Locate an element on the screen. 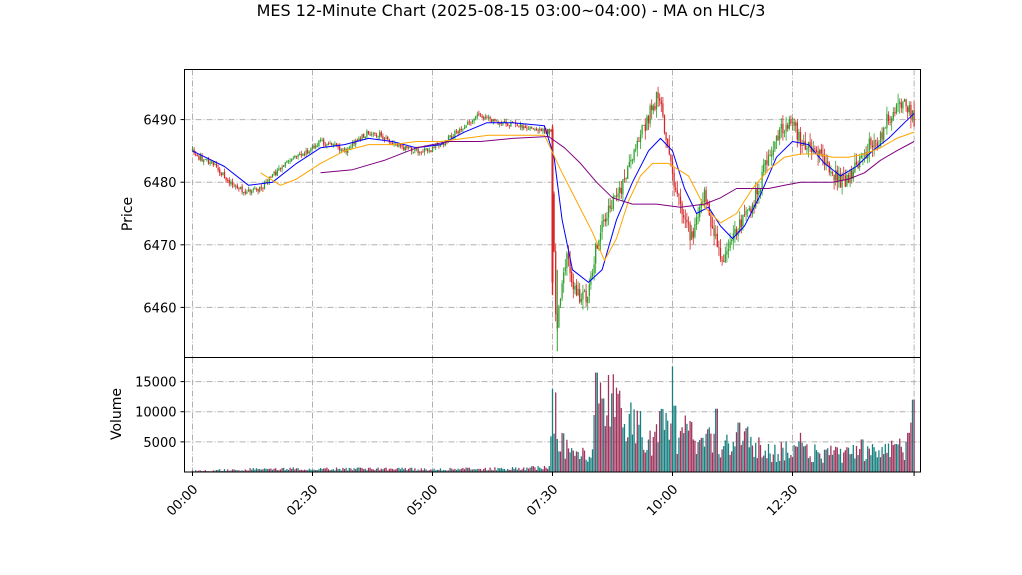 This screenshot has height=575, width=1022. price-axis-ticks: 6460 6470 6480 6490 is located at coordinates (164, 215).